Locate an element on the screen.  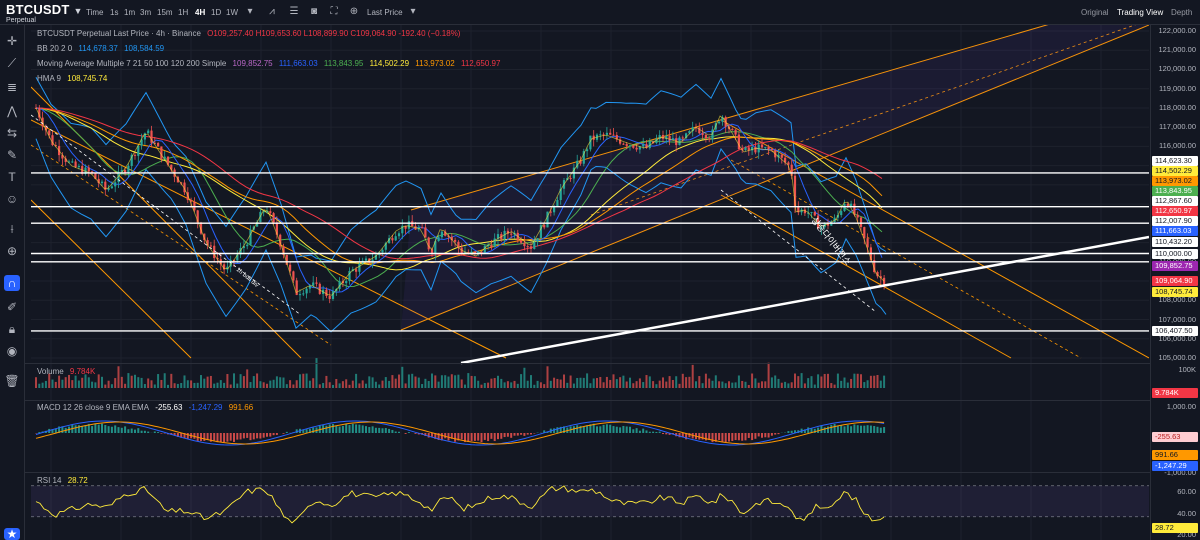
eye-icon: ◉ is located at coordinates (12, 351).